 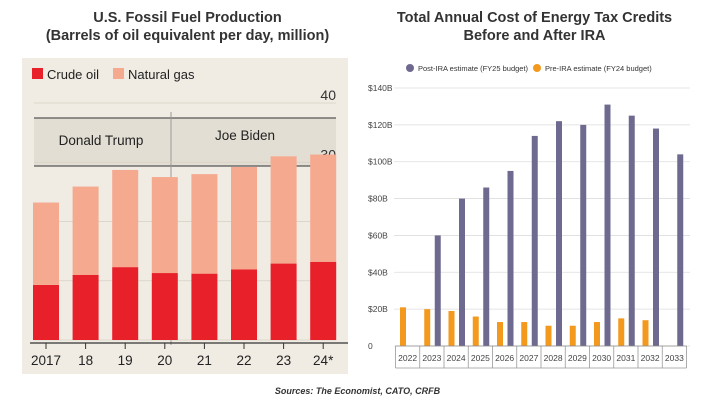 What do you see at coordinates (456, 358) in the screenshot?
I see `x-tick-label: 2024` at bounding box center [456, 358].